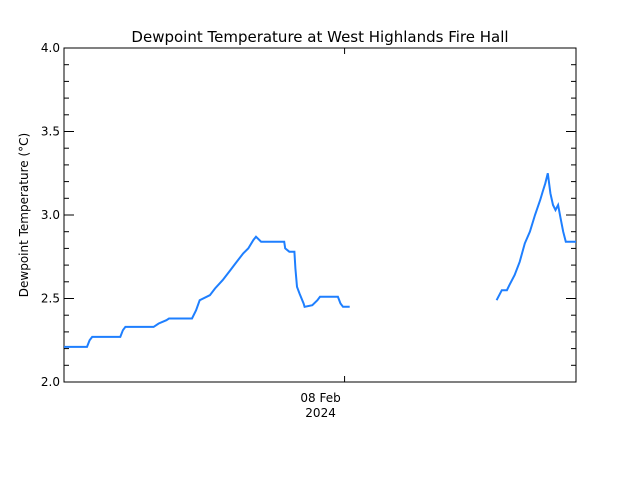 Image resolution: width=640 pixels, height=480 pixels. What do you see at coordinates (50, 215) in the screenshot?
I see `y-tick-label: 3.0` at bounding box center [50, 215].